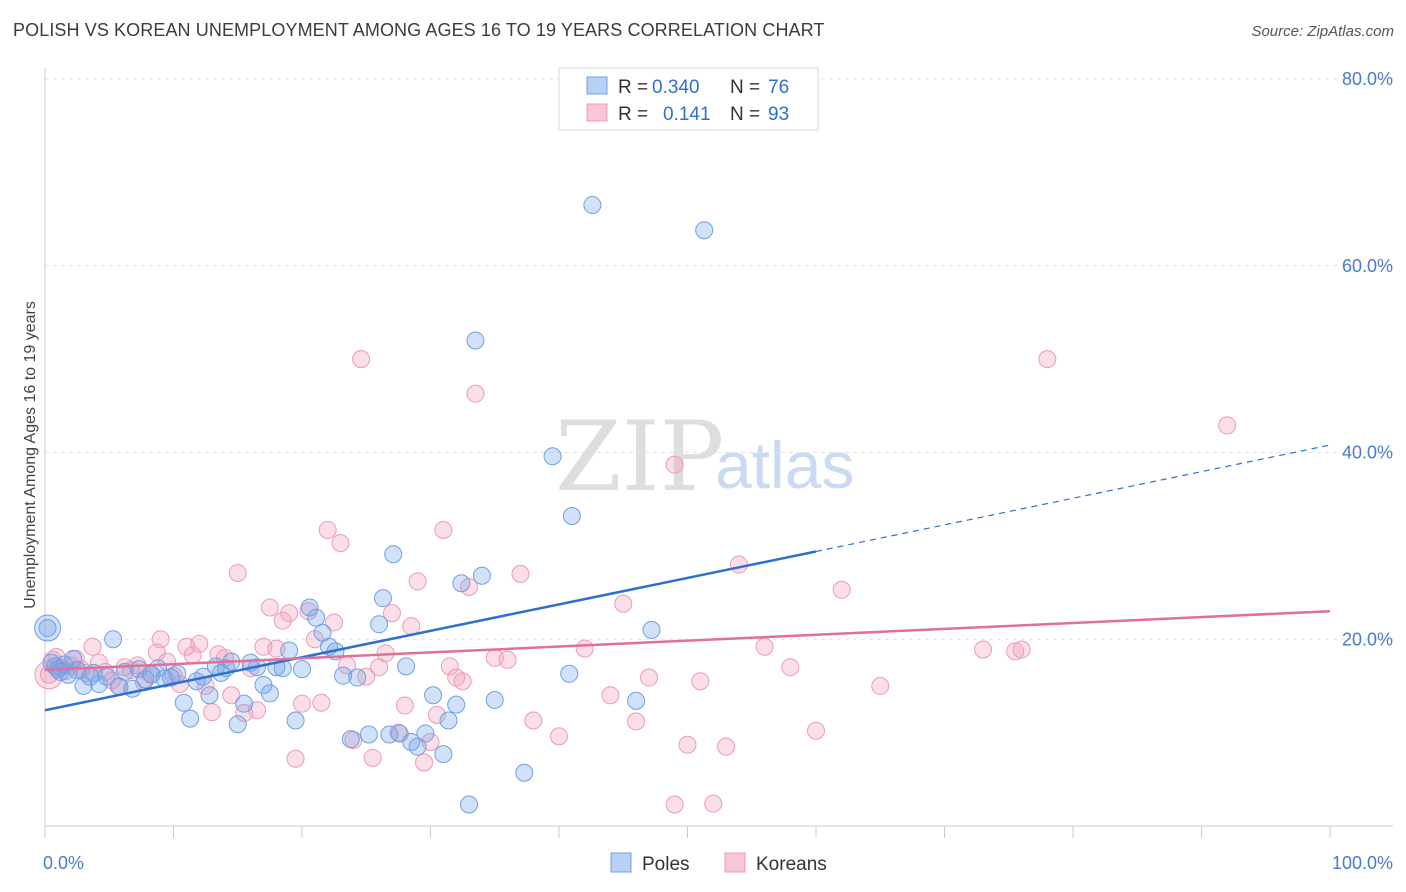 This screenshot has width=1406, height=892. I want to click on koreans-r-value: 0.141, so click(687, 114).